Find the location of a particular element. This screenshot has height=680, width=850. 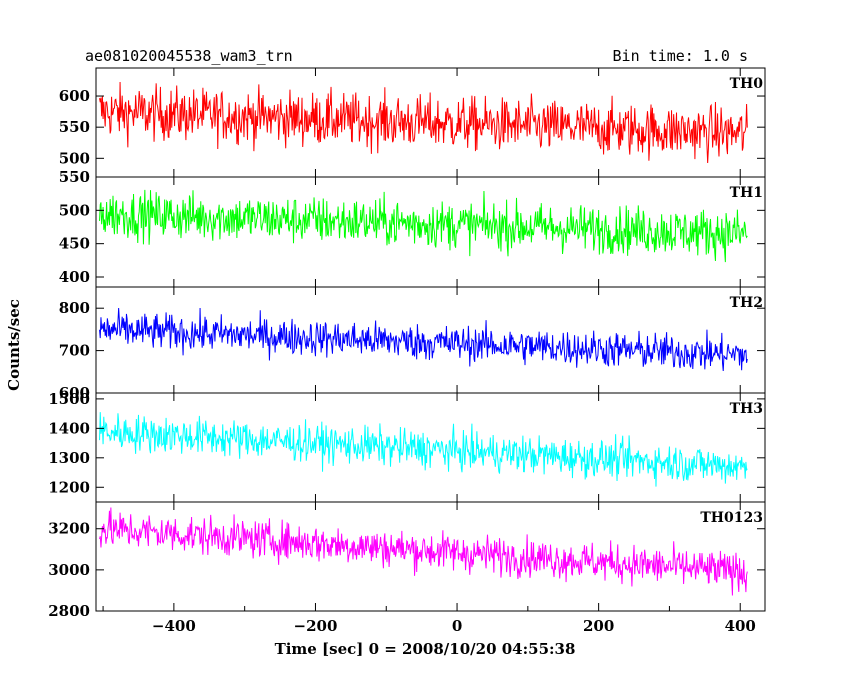

panel-th2: 600 700 800 TH2 is located at coordinates (412, 344).